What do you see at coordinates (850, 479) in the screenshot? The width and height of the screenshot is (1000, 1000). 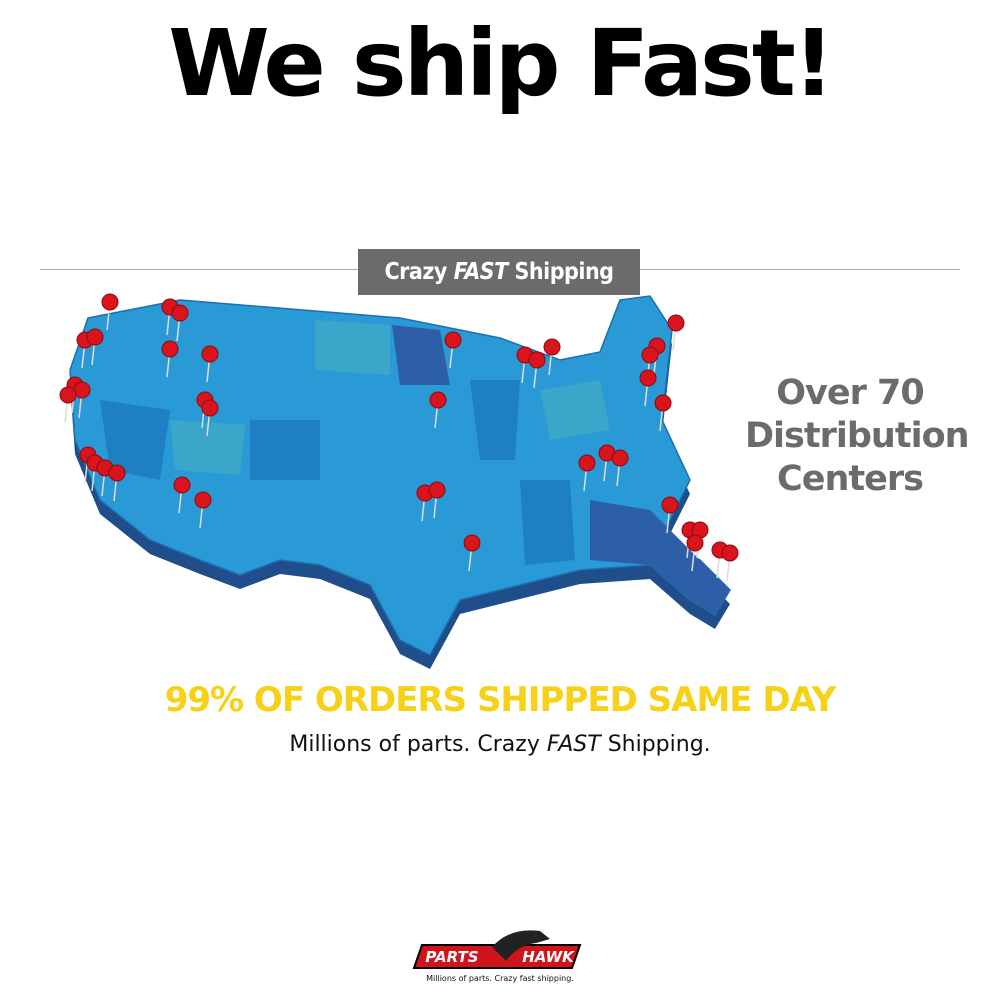 I see `centers-line: Centers` at bounding box center [850, 479].